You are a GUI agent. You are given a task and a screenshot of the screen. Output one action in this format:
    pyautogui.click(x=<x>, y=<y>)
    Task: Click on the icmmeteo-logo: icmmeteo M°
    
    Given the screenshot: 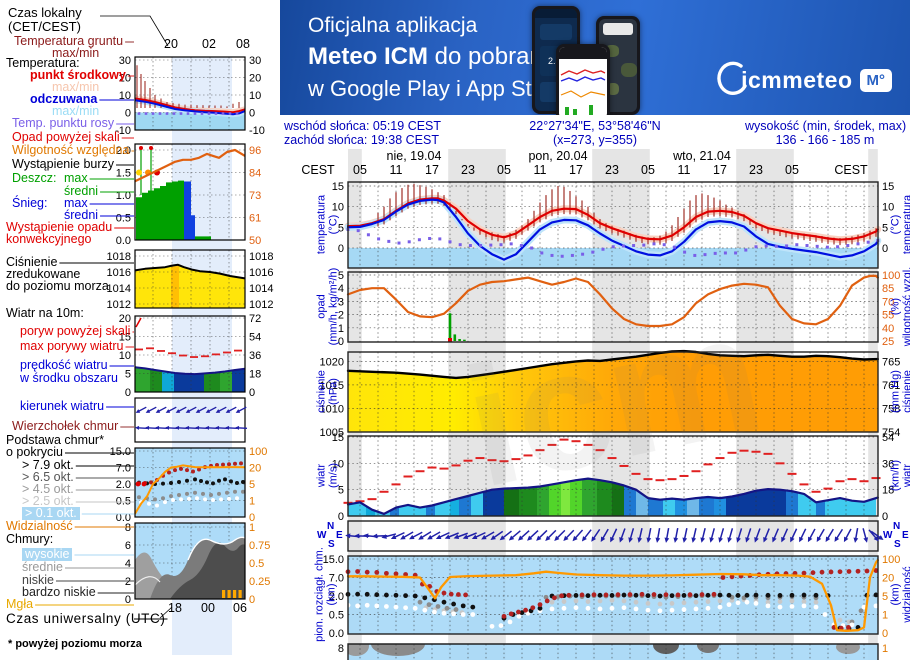 What is the action you would take?
    pyautogui.click(x=803, y=80)
    